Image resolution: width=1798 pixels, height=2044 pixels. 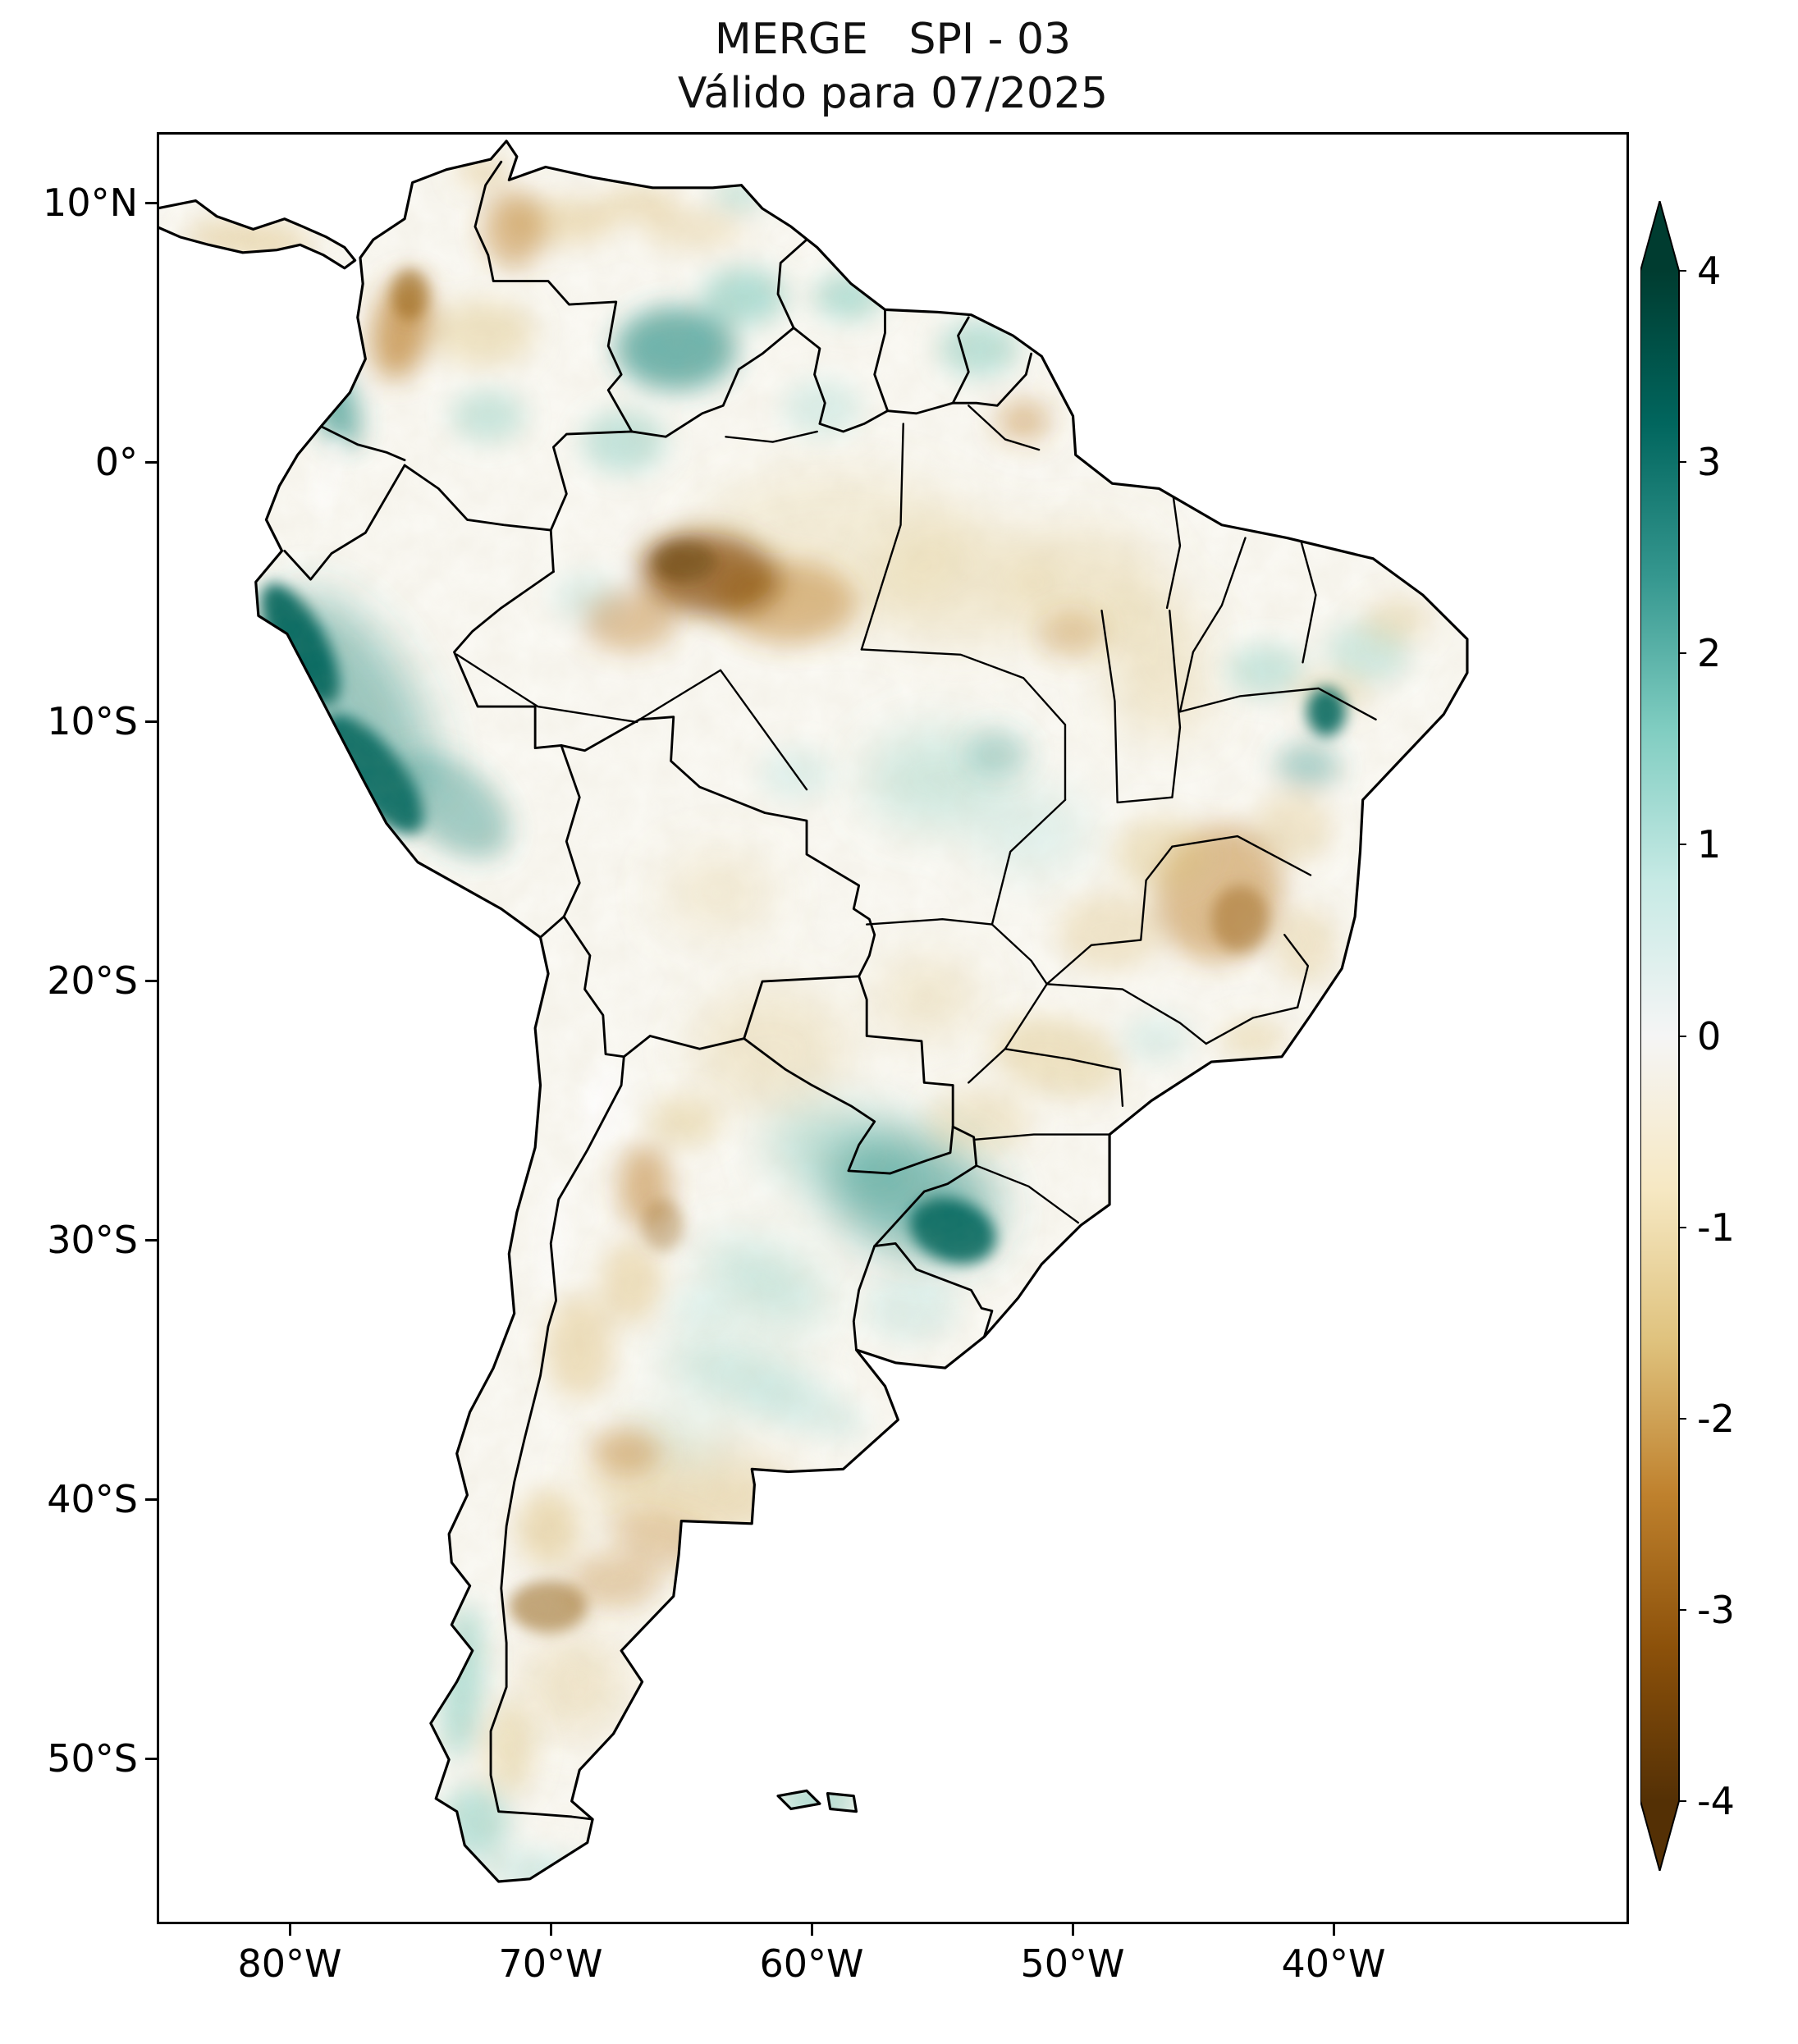 What do you see at coordinates (1716, 1227) in the screenshot?
I see `colorbar-tick-label: -1` at bounding box center [1716, 1227].